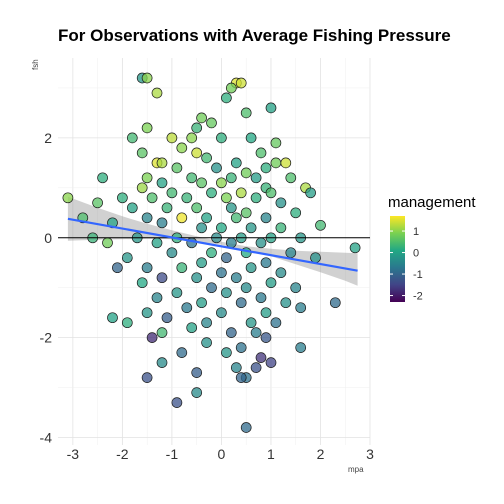 The width and height of the screenshot is (504, 504). Describe the element at coordinates (370, 454) in the screenshot. I see `x-tick-label: 3` at that location.